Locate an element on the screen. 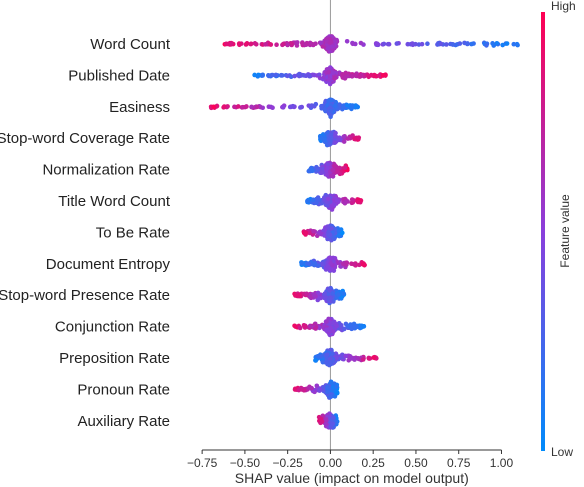 The width and height of the screenshot is (584, 487). feature-label: To Be Rate is located at coordinates (133, 232).